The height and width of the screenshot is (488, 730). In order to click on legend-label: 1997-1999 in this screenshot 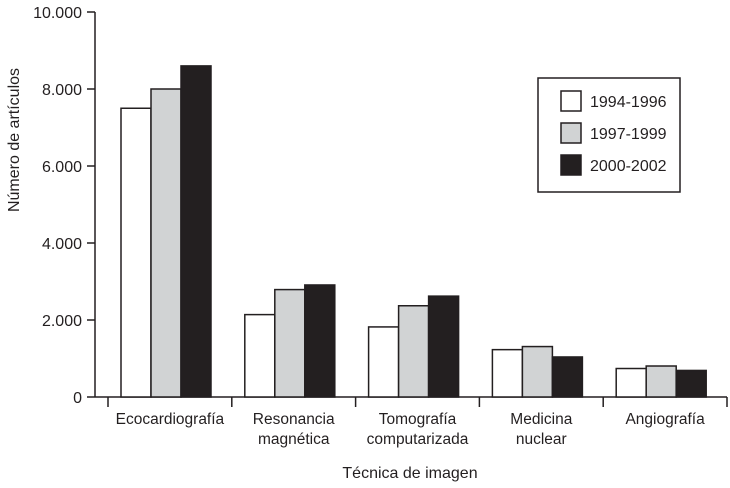, I will do `click(628, 134)`.